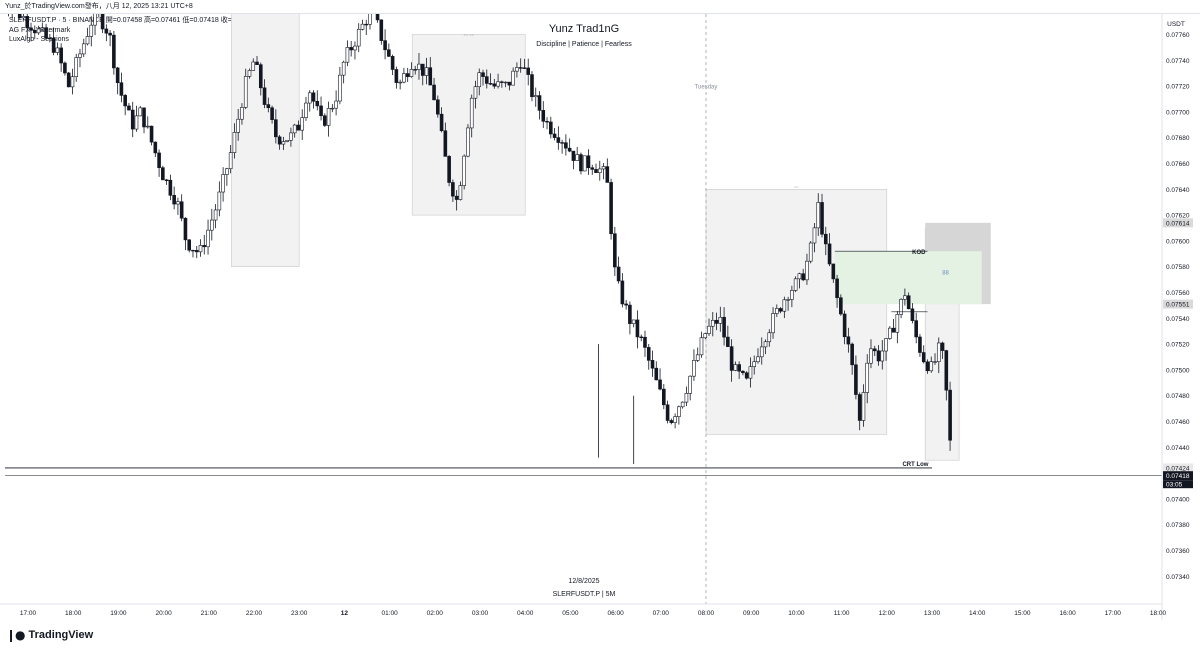  Describe the element at coordinates (842, 613) in the screenshot. I see `time-tick-label: 11:00` at that location.